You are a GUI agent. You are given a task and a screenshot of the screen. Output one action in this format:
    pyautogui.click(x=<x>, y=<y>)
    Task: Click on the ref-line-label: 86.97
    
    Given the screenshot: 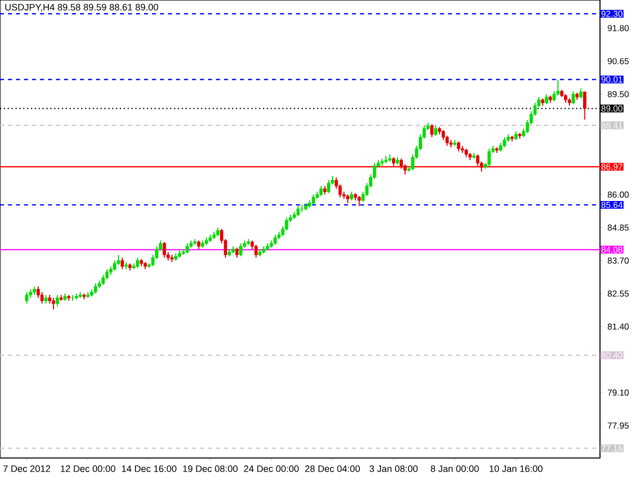 What is the action you would take?
    pyautogui.click(x=611, y=167)
    